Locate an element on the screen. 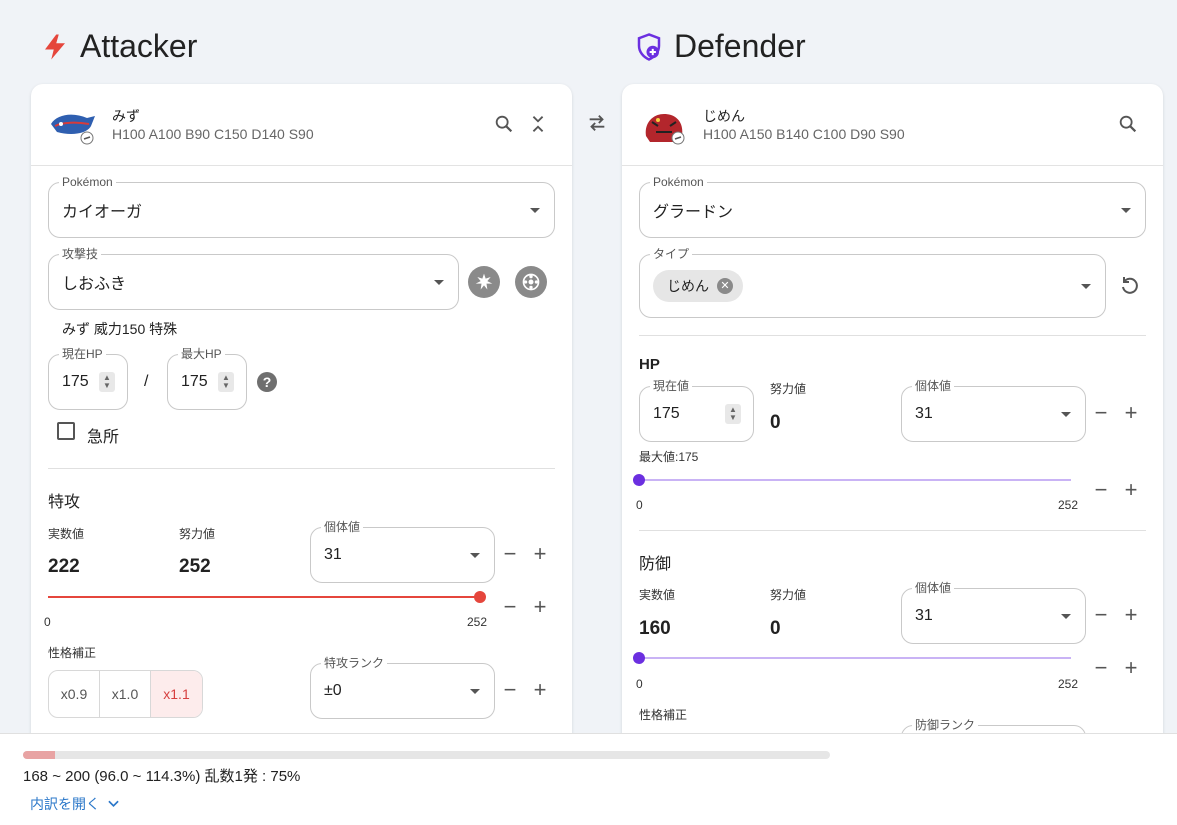  defender-title-block: Defender is located at coordinates (720, 46).